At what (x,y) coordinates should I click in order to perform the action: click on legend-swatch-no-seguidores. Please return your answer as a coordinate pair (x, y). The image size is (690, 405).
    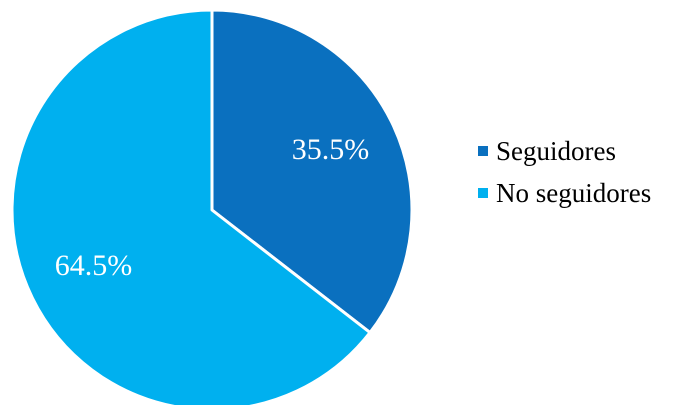
    Looking at the image, I should click on (483, 193).